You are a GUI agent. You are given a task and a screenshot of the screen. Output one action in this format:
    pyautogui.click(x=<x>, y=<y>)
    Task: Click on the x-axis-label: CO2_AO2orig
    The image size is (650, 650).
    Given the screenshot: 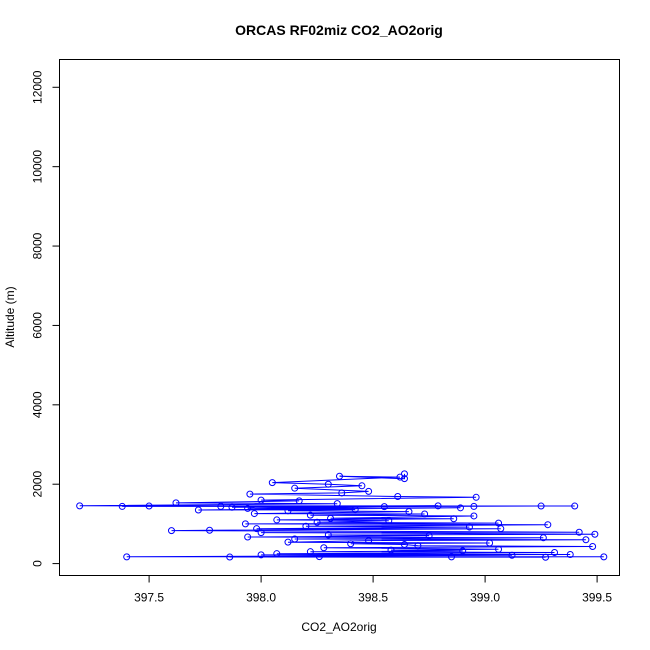 What is the action you would take?
    pyautogui.click(x=338, y=627)
    